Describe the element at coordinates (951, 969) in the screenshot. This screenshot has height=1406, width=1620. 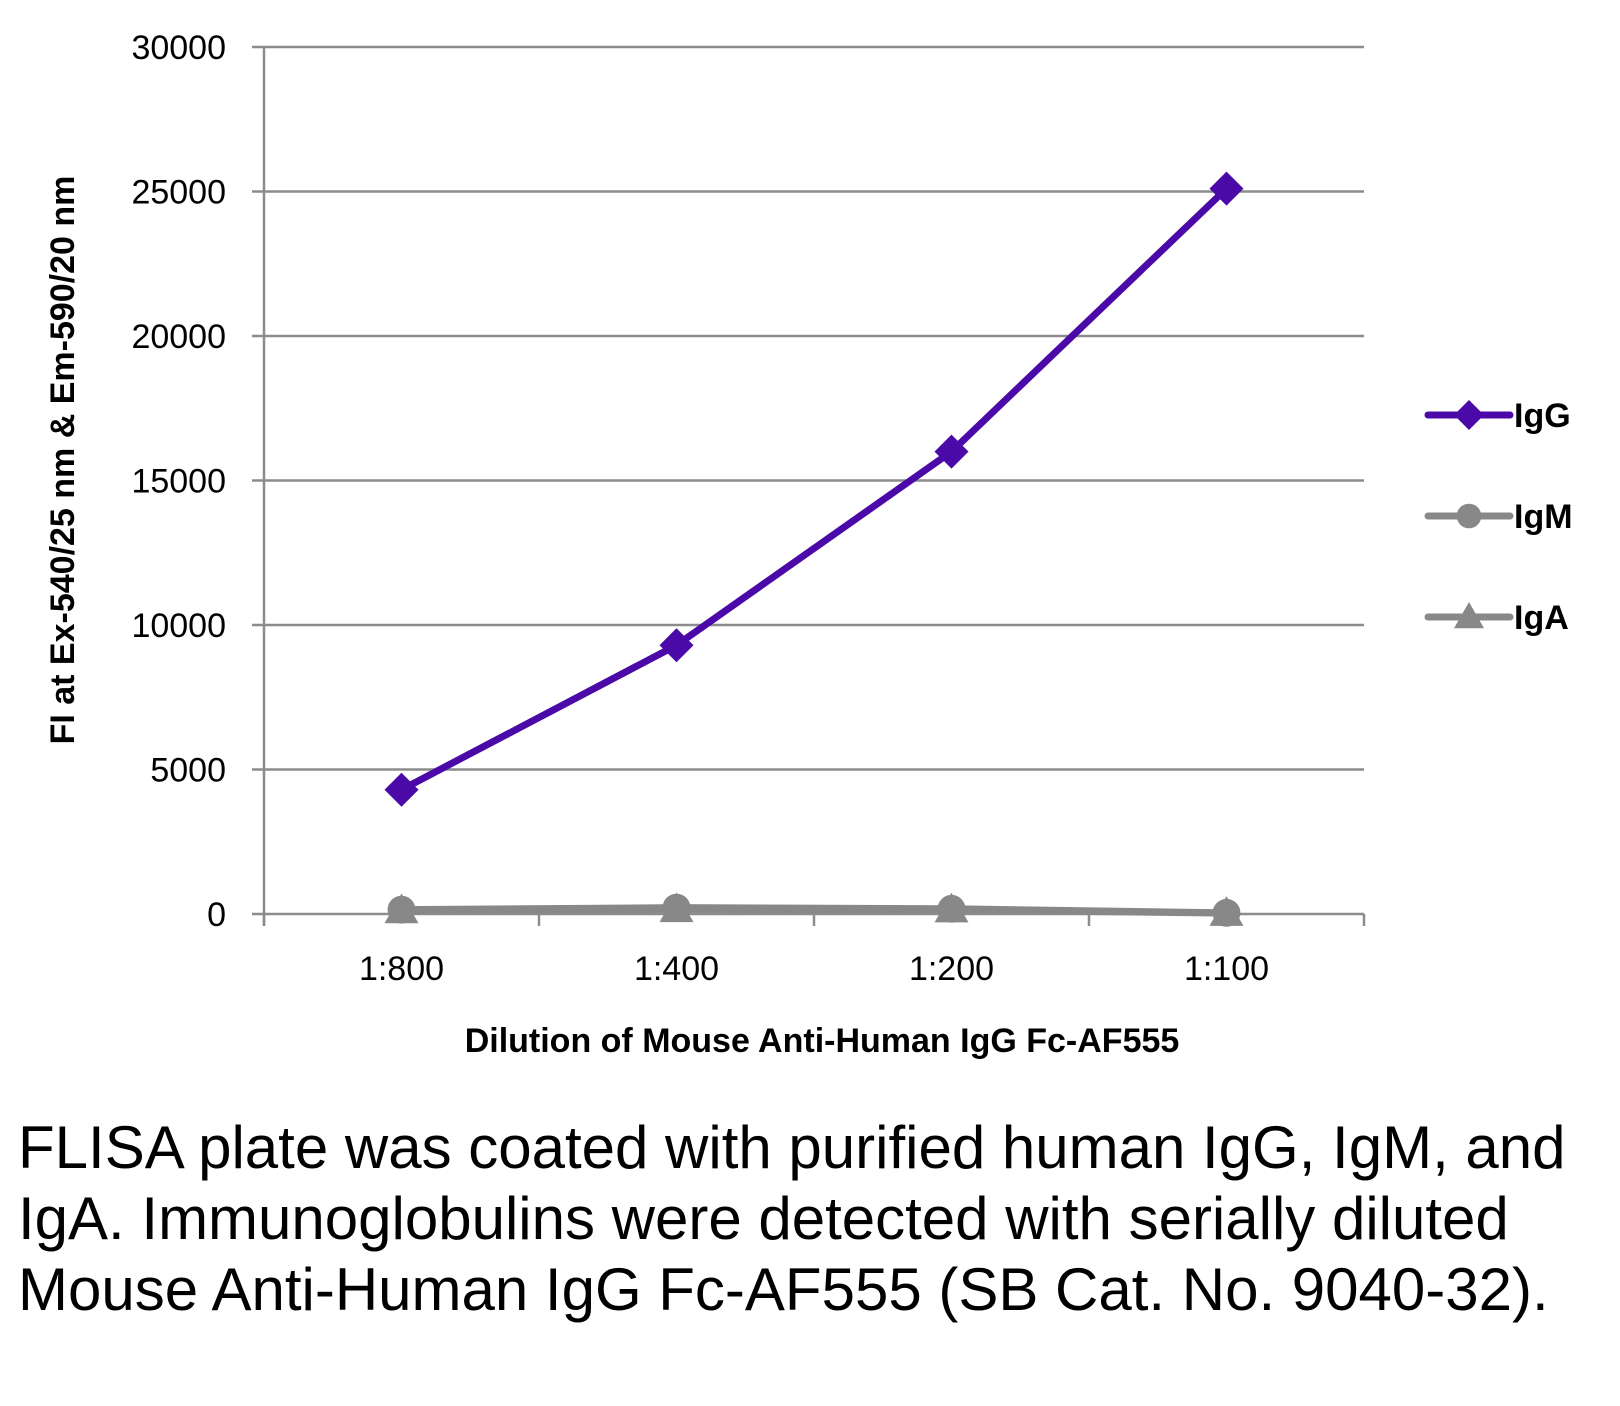
I see `x-tick-label: 1:200` at that location.